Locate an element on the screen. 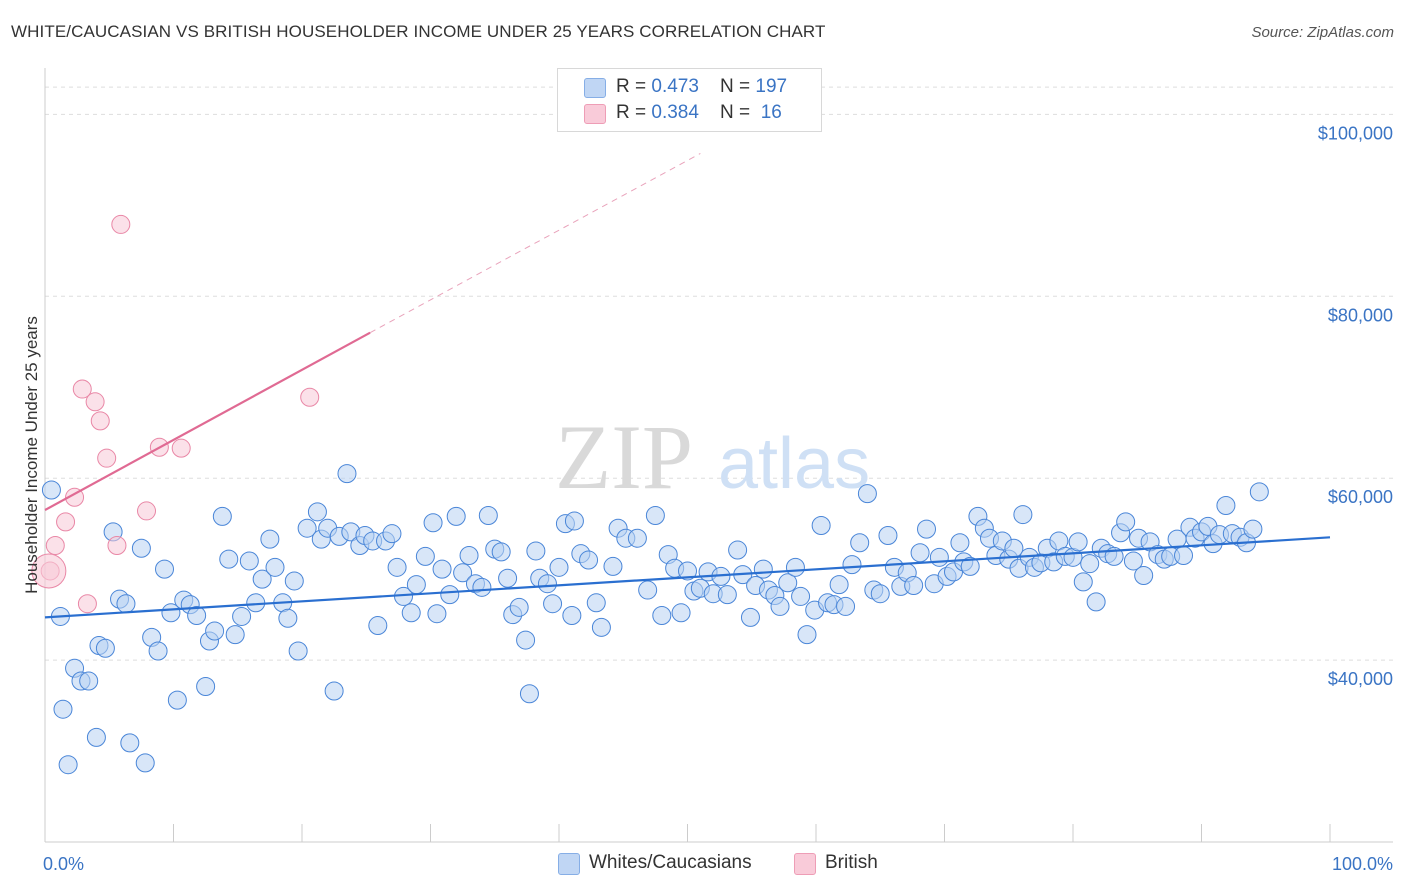 This screenshot has height=892, width=1406. trend-line-whites is located at coordinates (687, 577).